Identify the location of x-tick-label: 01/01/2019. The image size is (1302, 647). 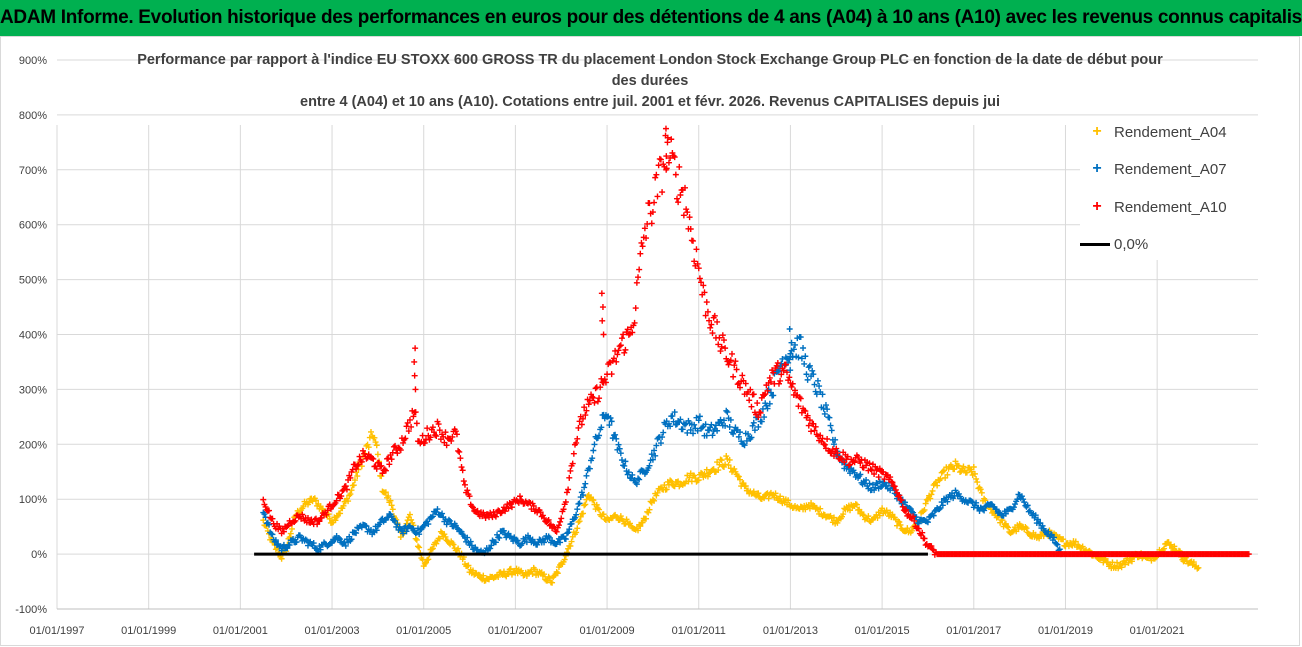
(1065, 631).